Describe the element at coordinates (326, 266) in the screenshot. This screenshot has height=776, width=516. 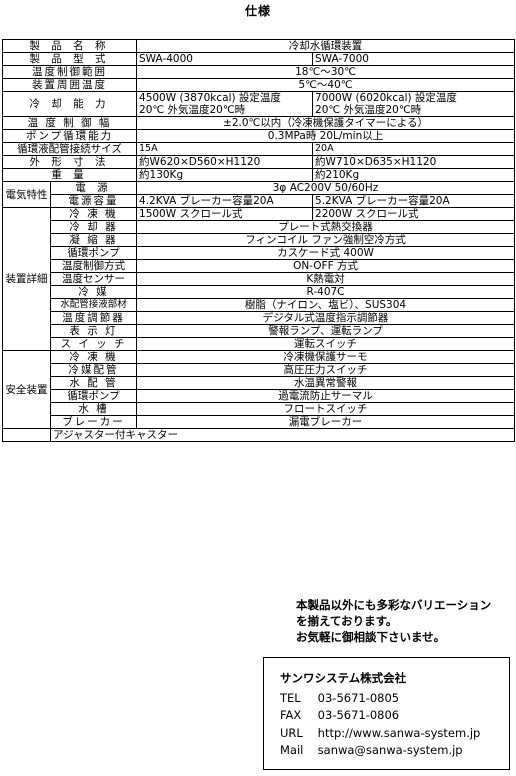
I see `row-value-control-method: ON-OFF 方式` at that location.